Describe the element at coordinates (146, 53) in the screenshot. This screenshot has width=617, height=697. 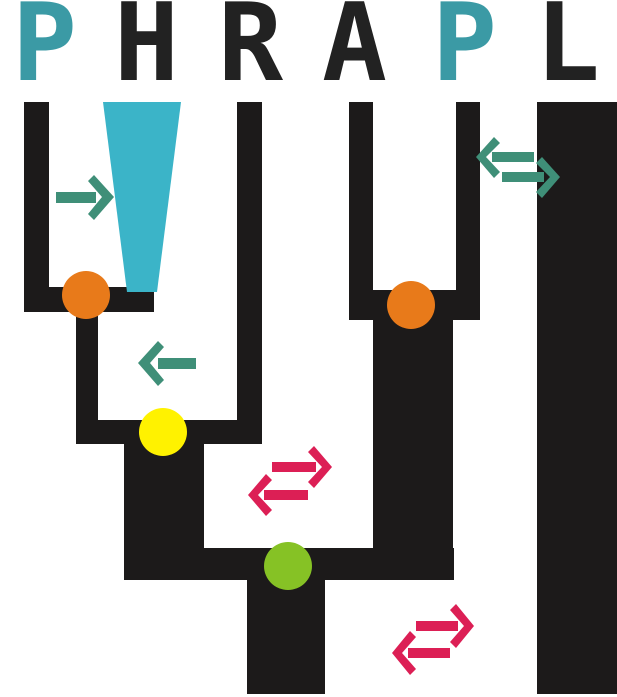
I see `title-letter-h: H` at that location.